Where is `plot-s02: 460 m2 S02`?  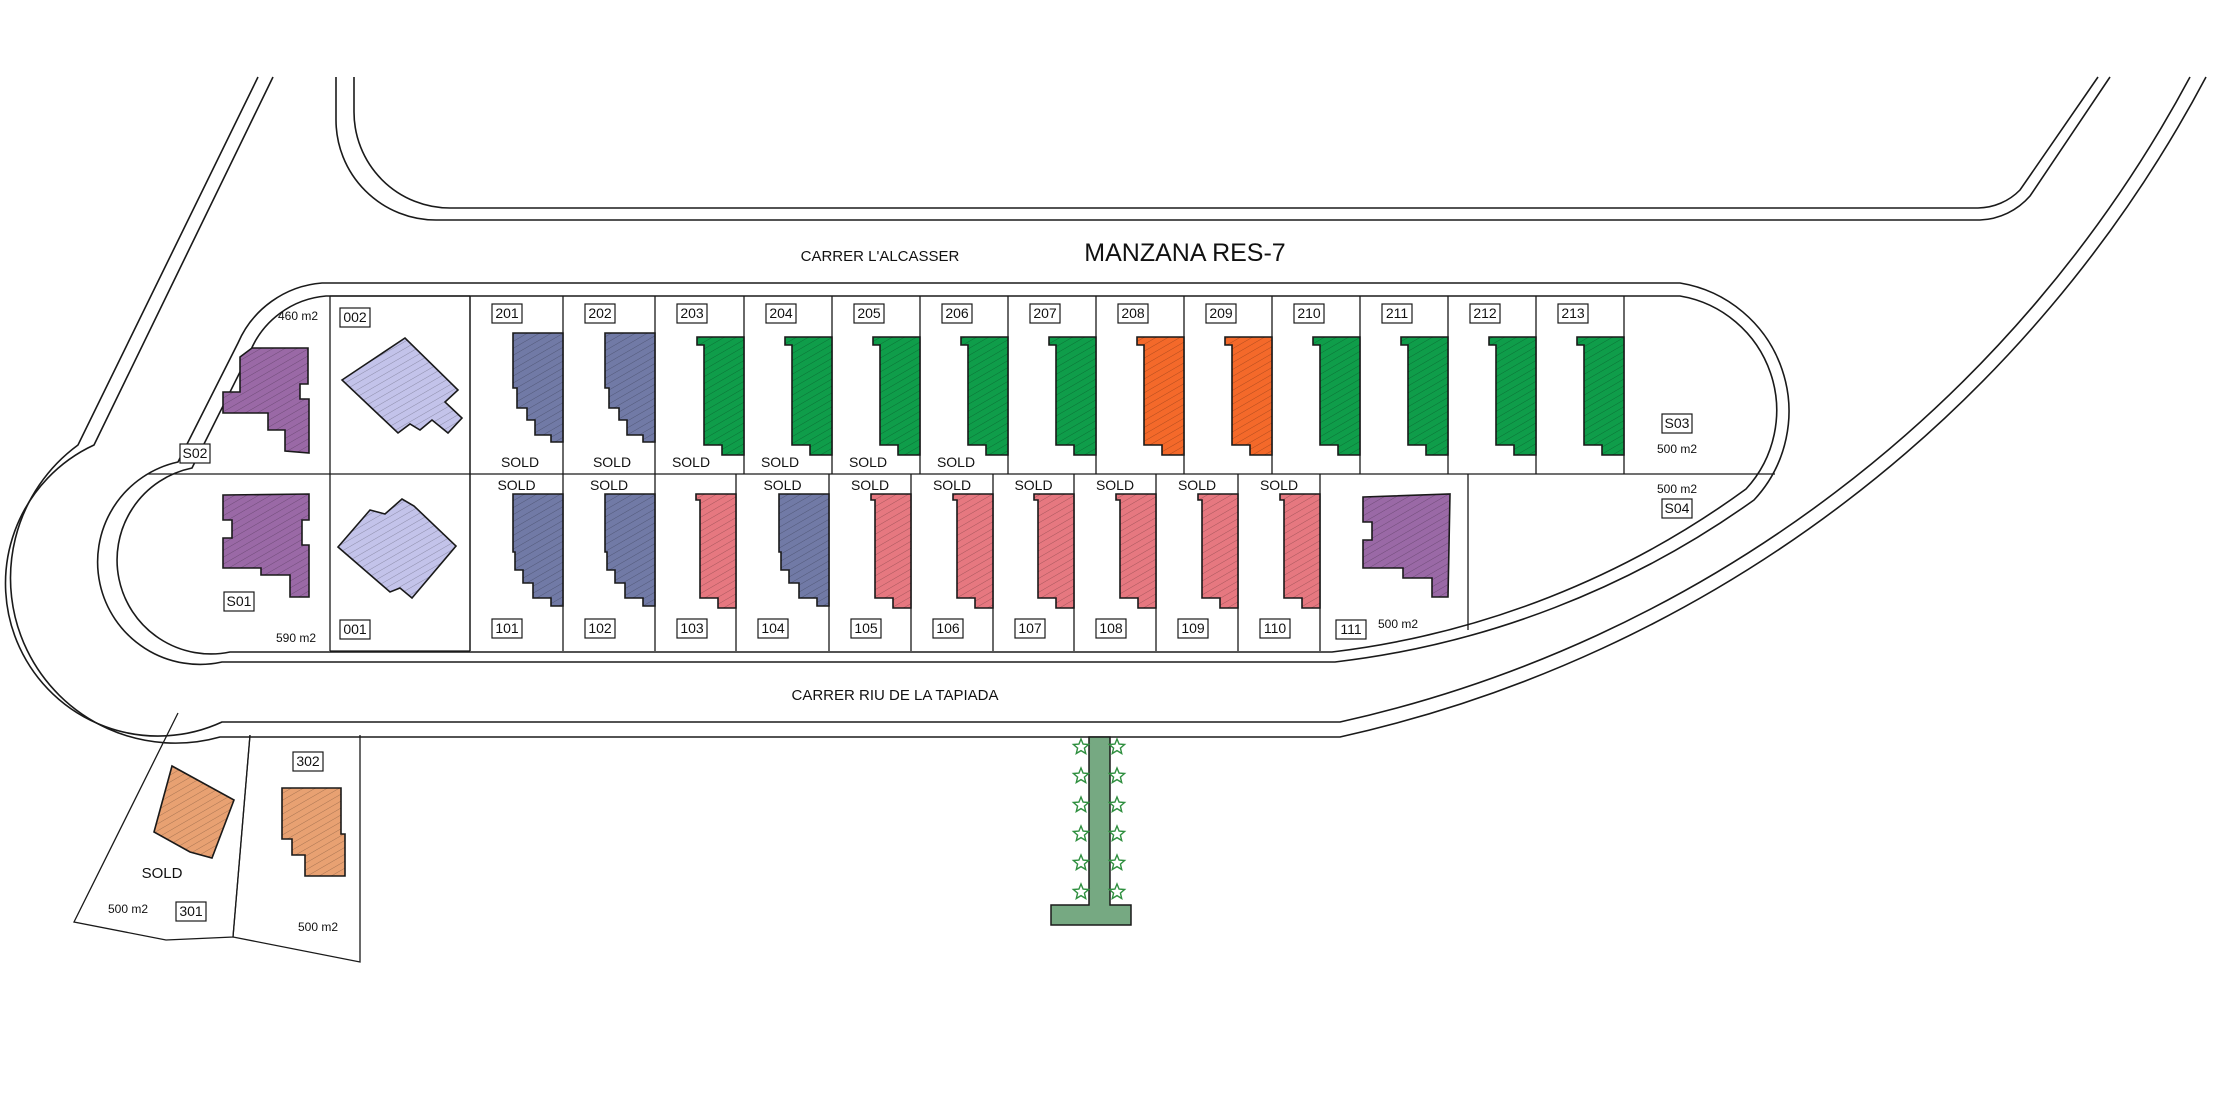
plot-s02: 460 m2 S02 is located at coordinates (254, 385).